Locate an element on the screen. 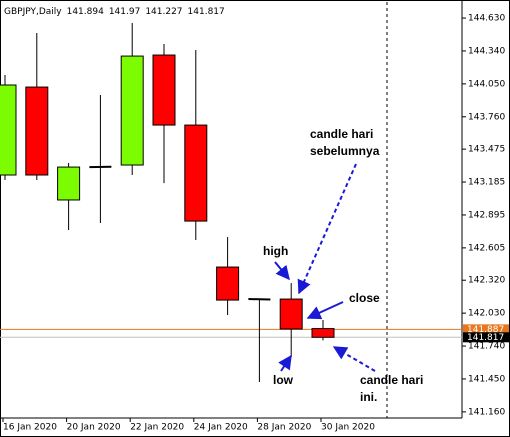  y-tick-label: 141.450 is located at coordinates (486, 379).